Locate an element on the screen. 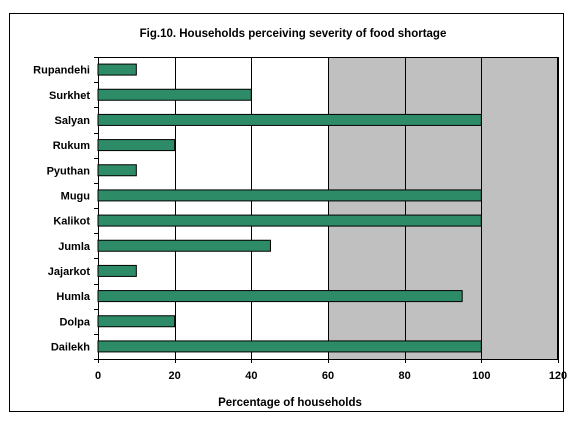 The height and width of the screenshot is (423, 573). y-tick-label: Rukum is located at coordinates (72, 146).